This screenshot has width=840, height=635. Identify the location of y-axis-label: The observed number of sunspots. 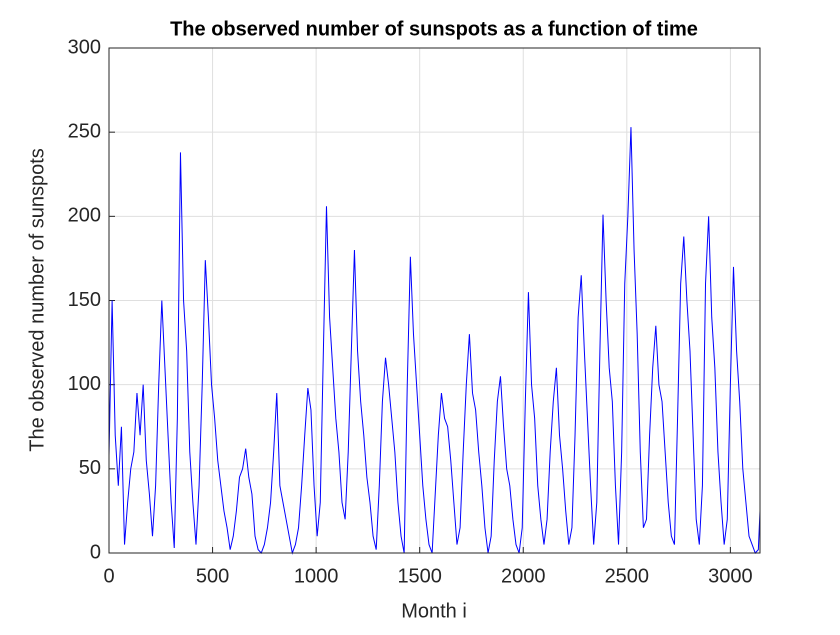
(37, 300).